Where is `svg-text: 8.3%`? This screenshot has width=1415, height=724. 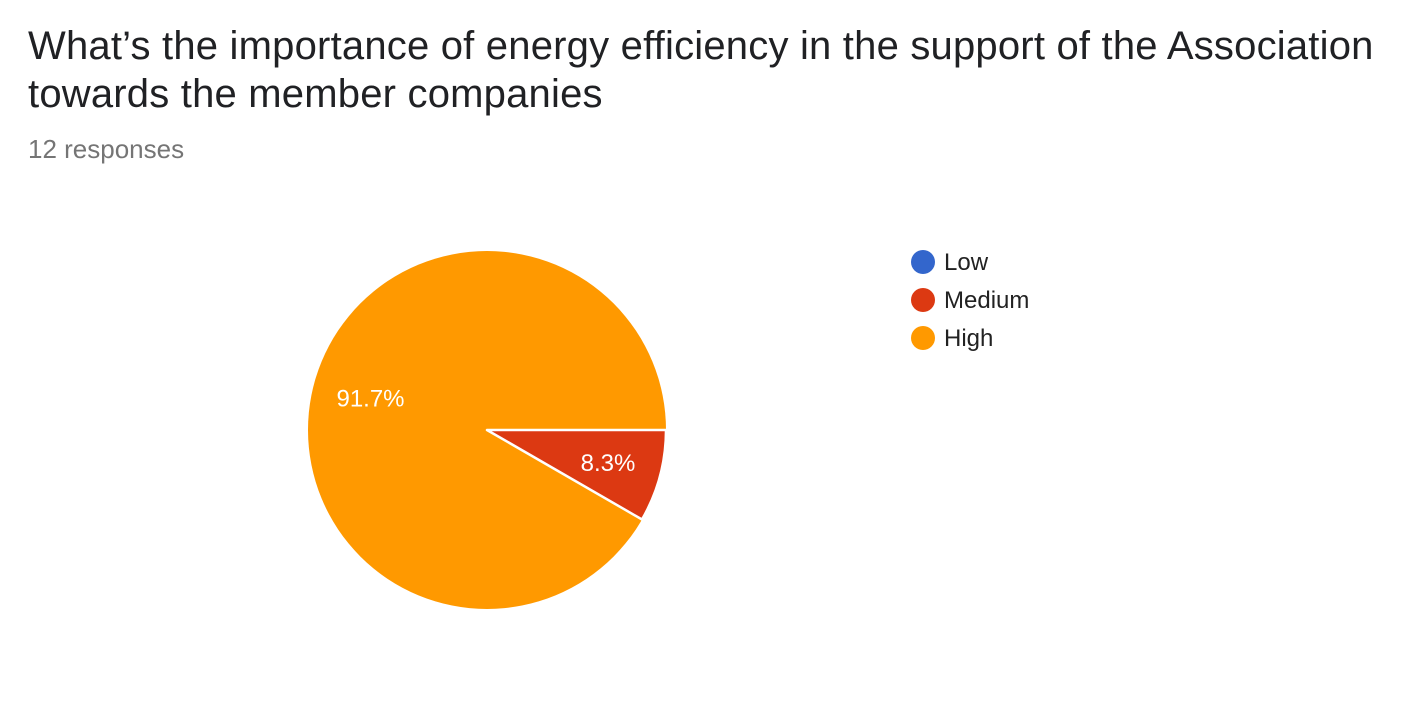 svg-text: 8.3% is located at coordinates (608, 463).